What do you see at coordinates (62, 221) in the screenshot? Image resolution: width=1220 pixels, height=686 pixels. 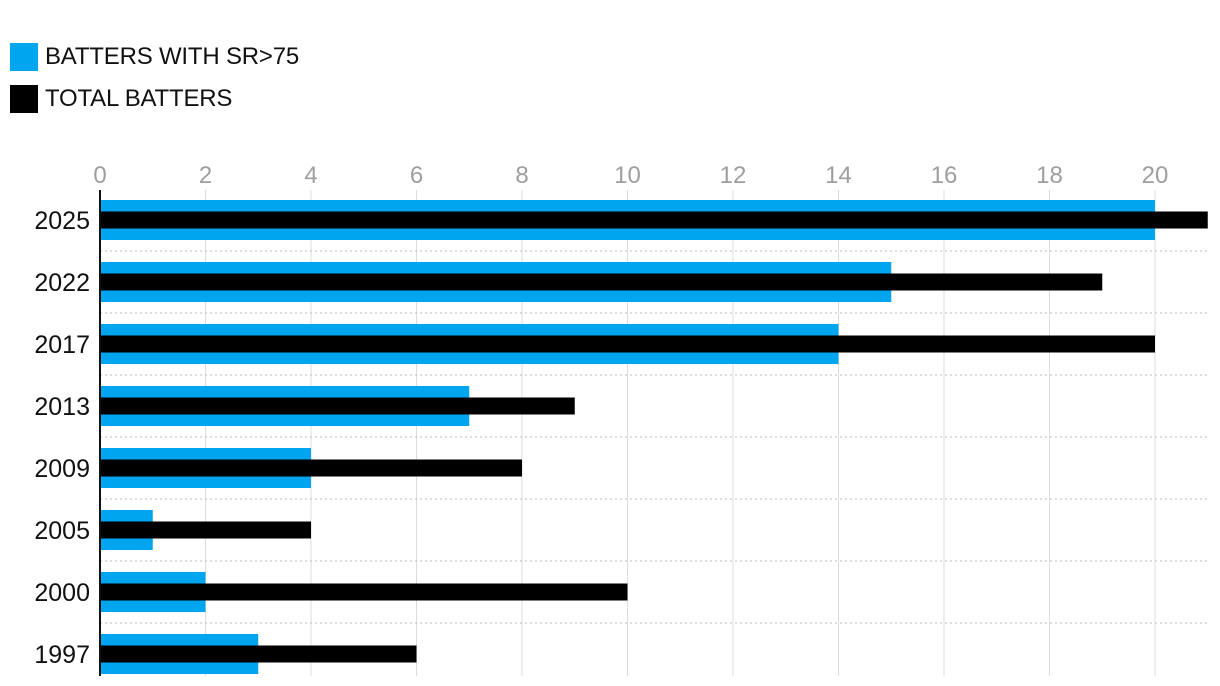 I see `category-label-2025: 2025` at bounding box center [62, 221].